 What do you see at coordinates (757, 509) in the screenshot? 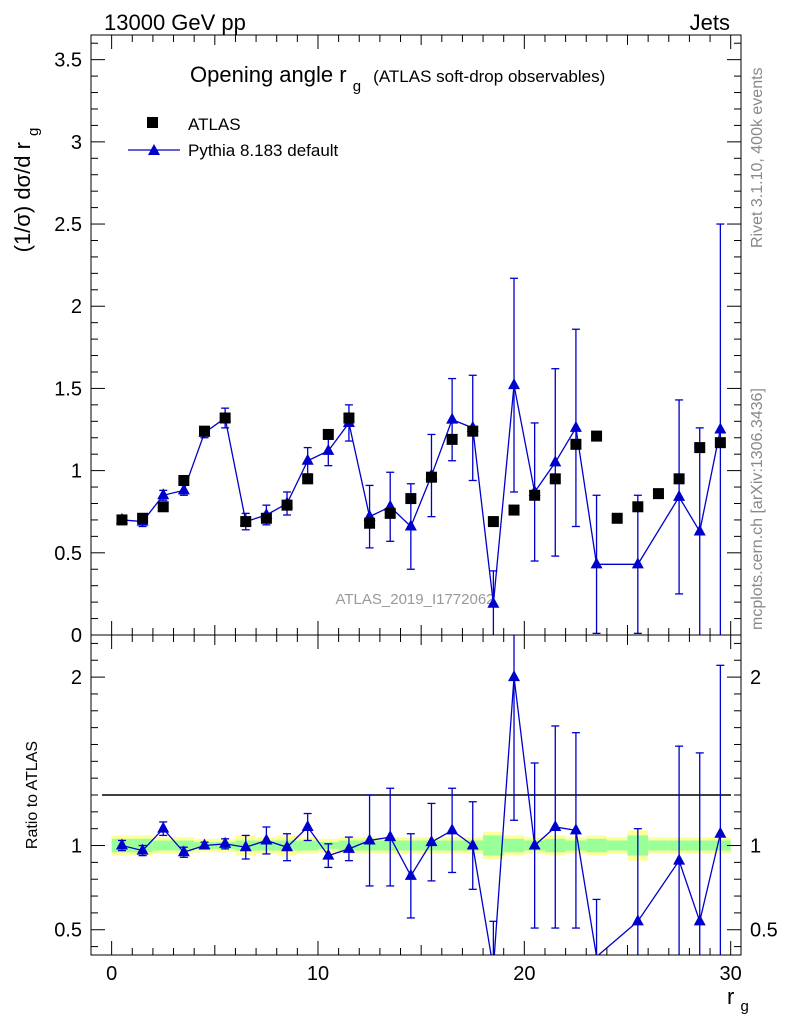
I see `mcplots-label: mcplots.cern.ch [arXiv:1306.3436]` at bounding box center [757, 509].